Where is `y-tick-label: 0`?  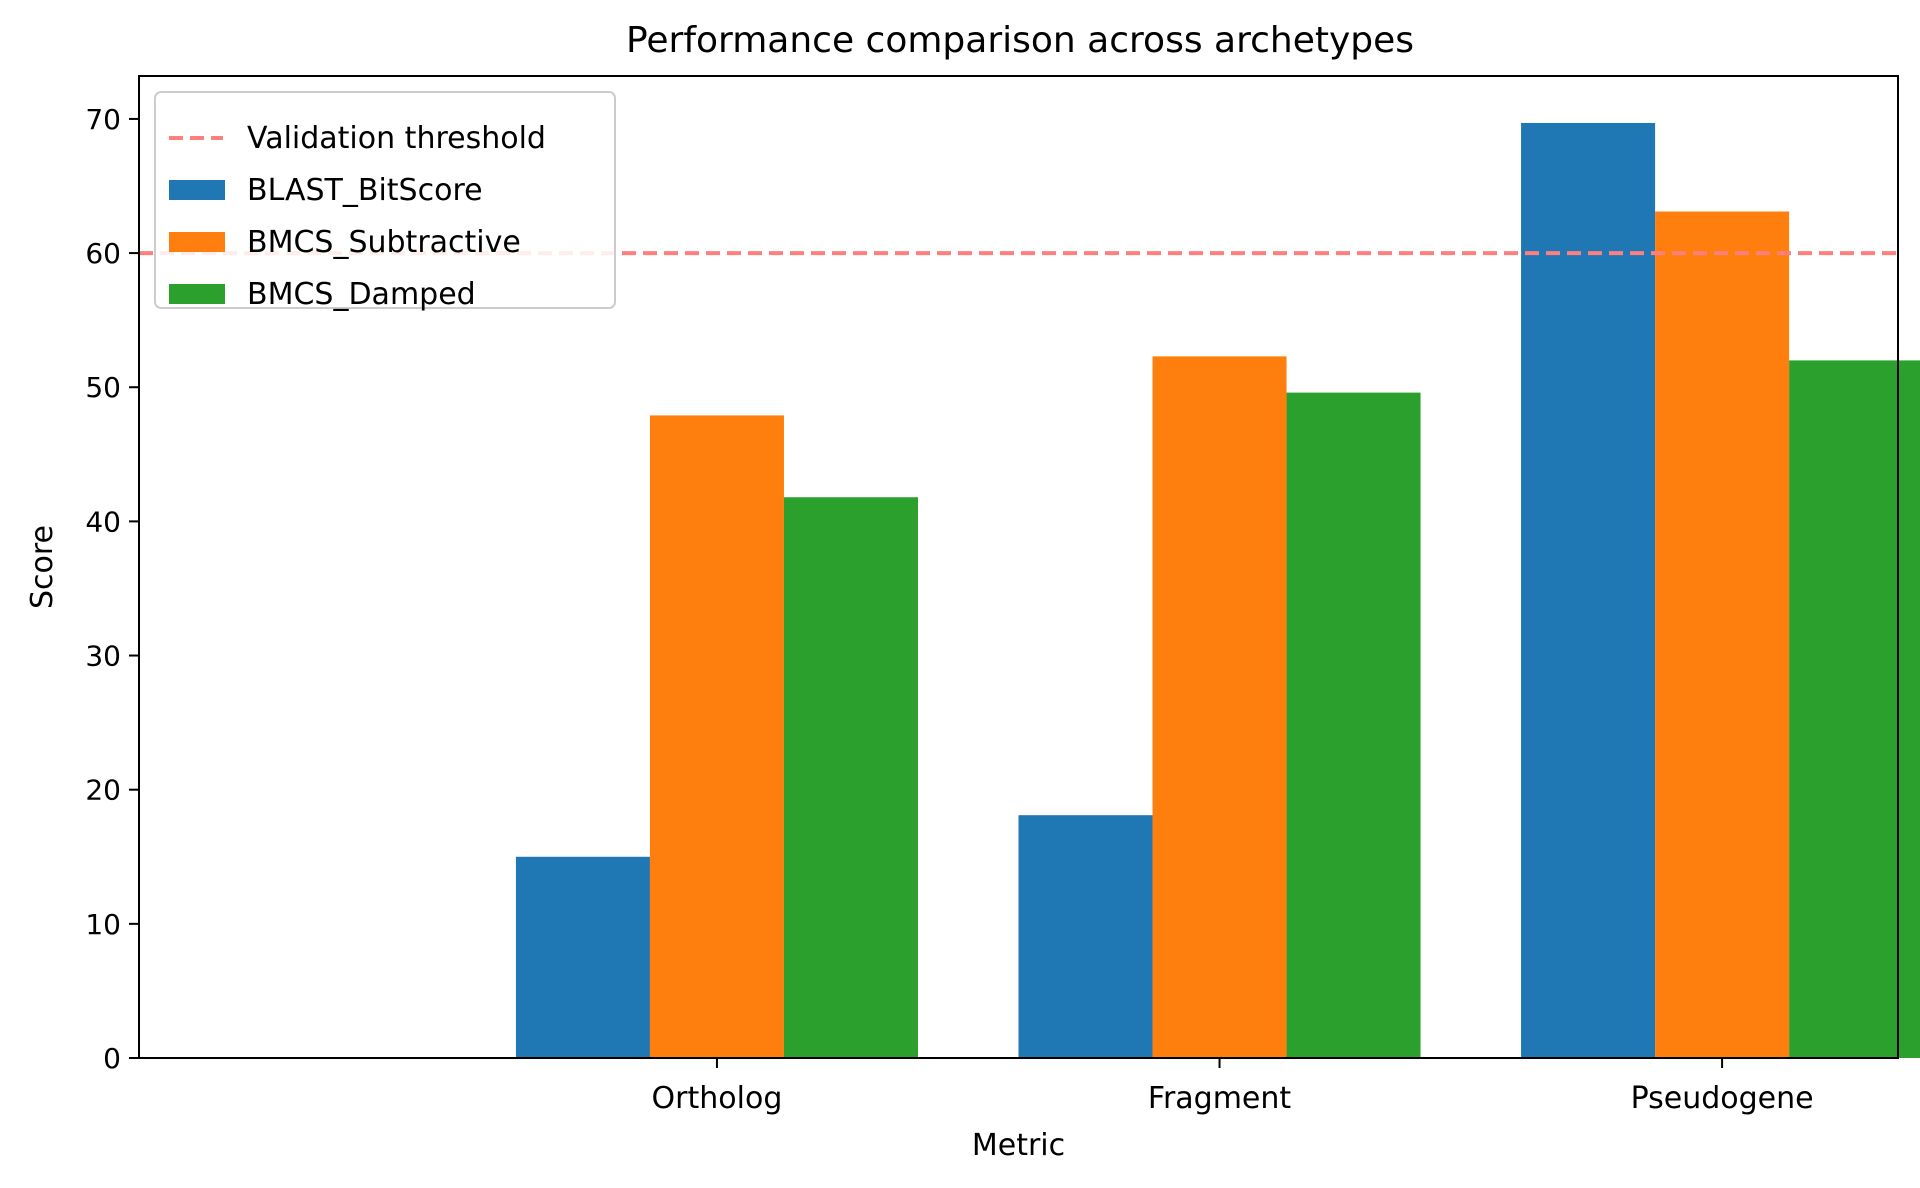
y-tick-label: 0 is located at coordinates (112, 1058).